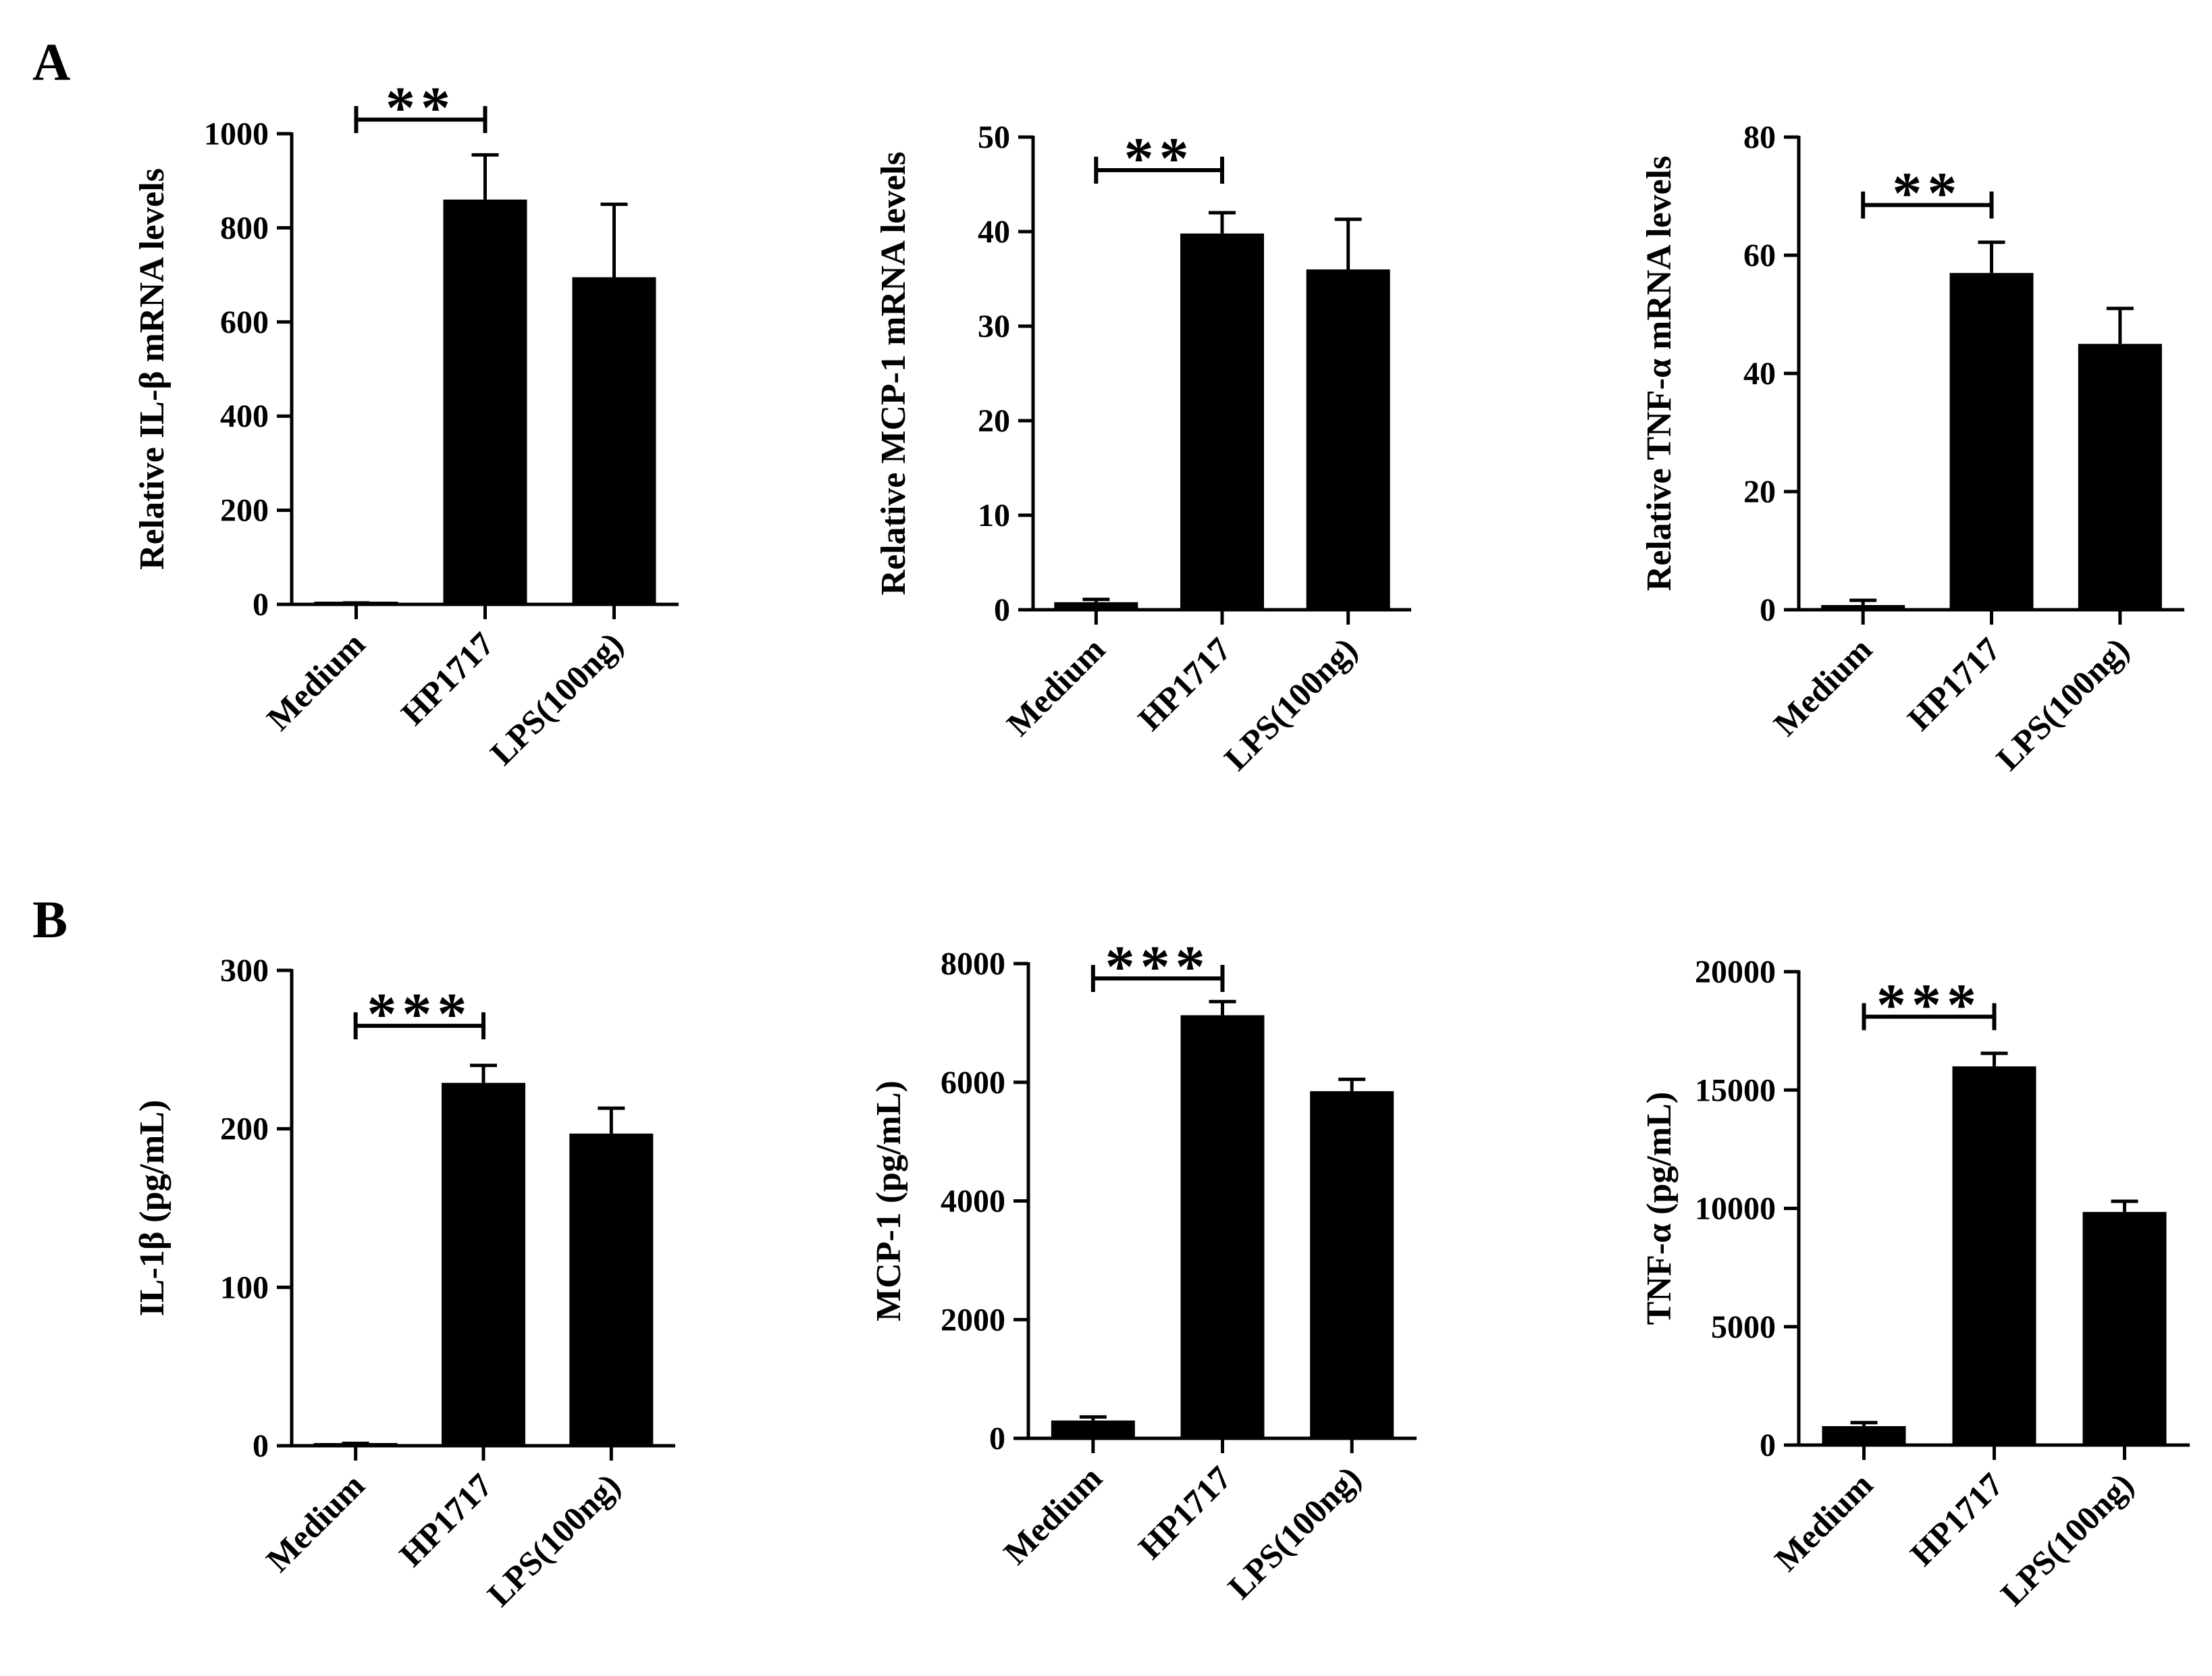 This screenshot has height=1676, width=2212. I want to click on y-tick-label: 60, so click(1759, 256).